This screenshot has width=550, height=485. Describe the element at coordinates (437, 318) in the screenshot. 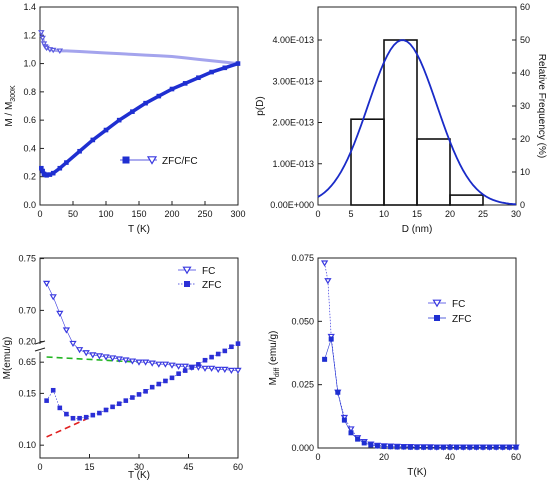

I see `p4-legend-zfc-marker` at that location.